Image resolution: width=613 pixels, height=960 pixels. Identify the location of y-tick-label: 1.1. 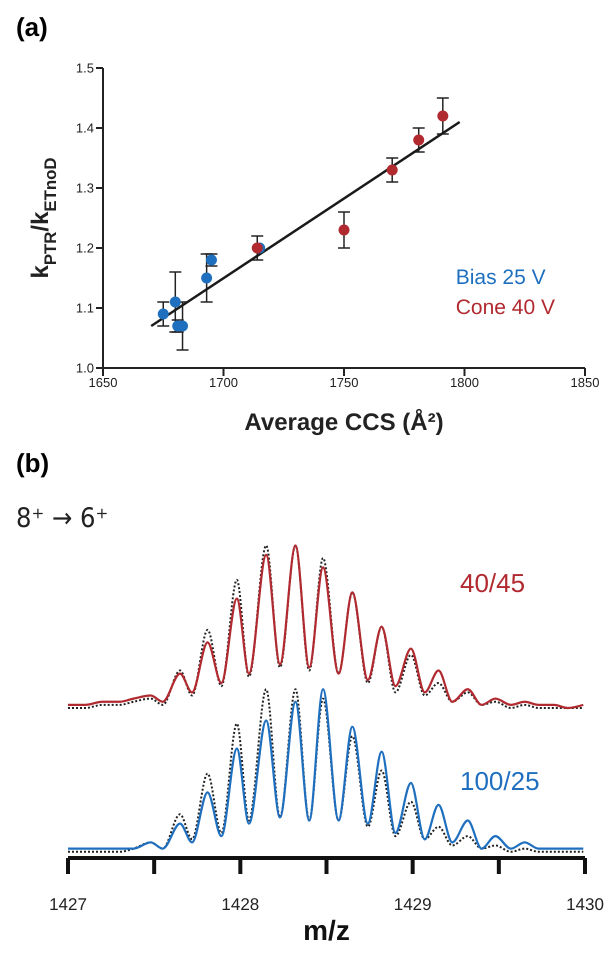
(85, 308).